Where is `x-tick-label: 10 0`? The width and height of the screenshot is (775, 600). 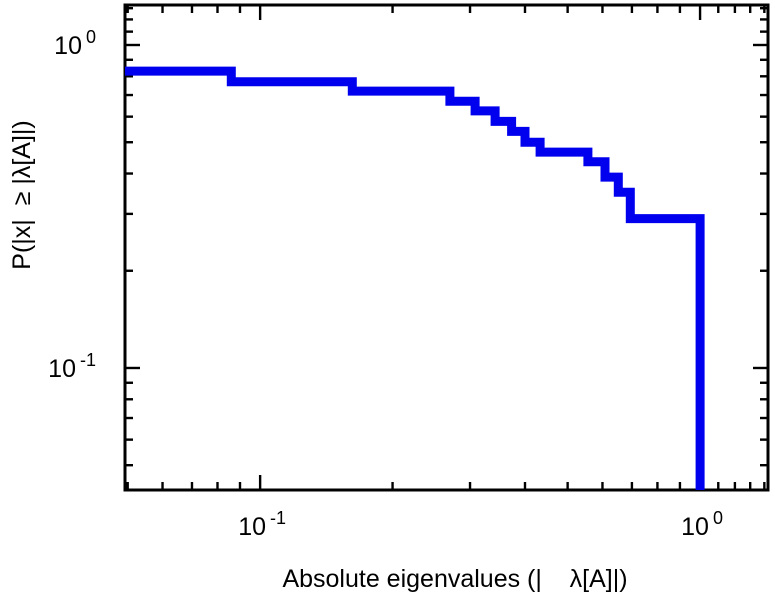 x-tick-label: 10 0 is located at coordinates (702, 524).